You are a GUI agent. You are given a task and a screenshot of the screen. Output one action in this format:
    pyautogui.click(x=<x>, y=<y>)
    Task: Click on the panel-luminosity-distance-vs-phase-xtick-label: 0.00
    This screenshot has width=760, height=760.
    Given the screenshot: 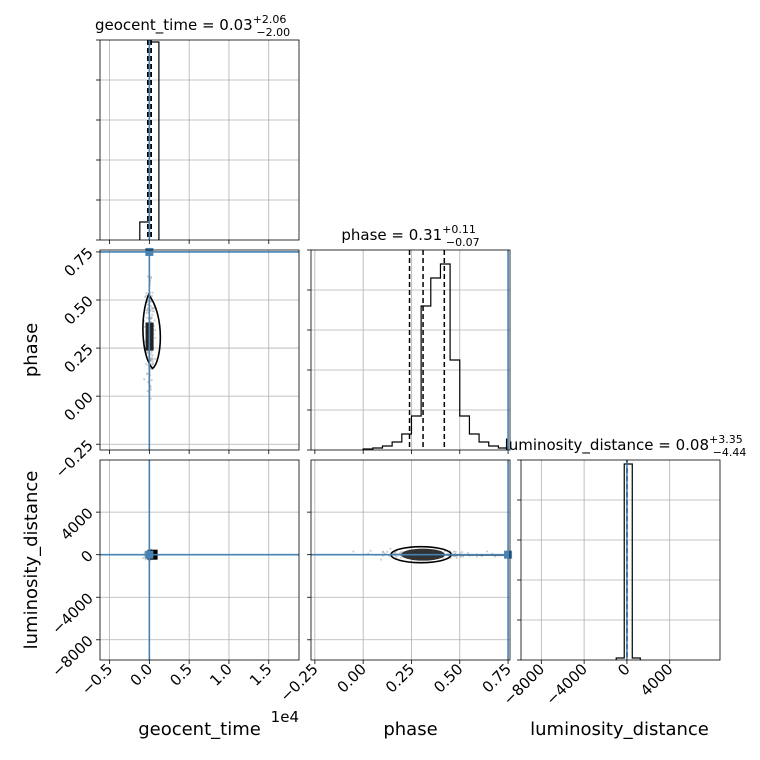 What is the action you would take?
    pyautogui.click(x=352, y=678)
    